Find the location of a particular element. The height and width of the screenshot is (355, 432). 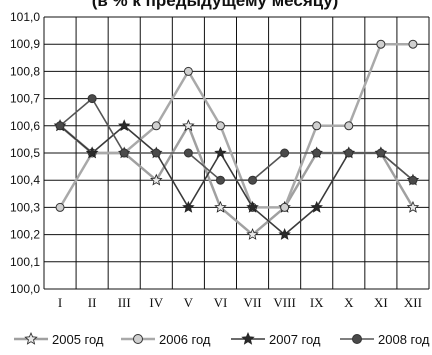

y-tick-label: 101,0 is located at coordinates (25, 17).